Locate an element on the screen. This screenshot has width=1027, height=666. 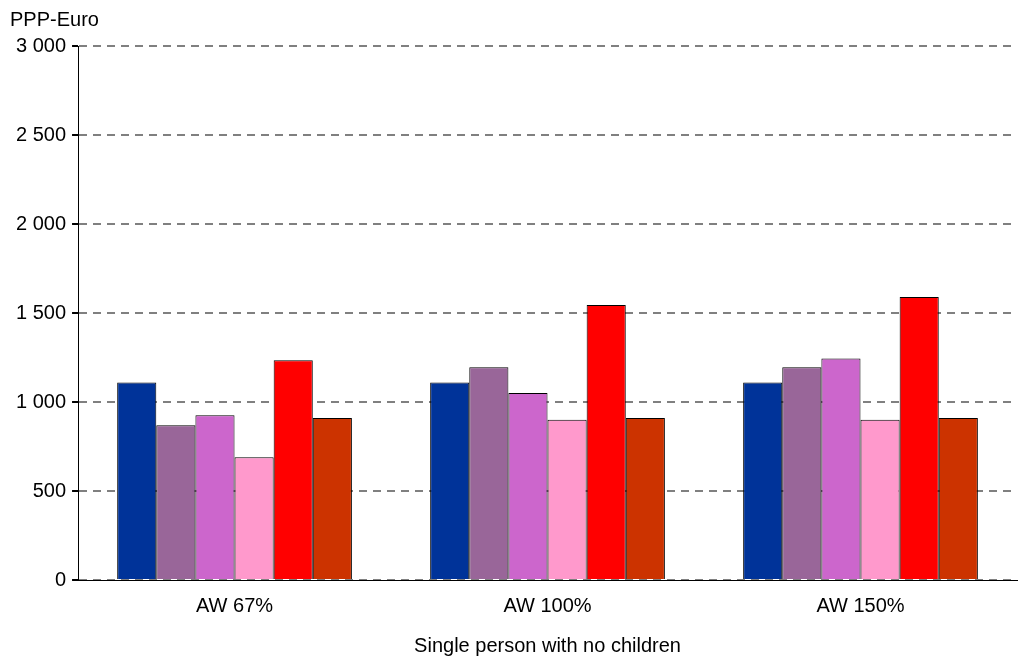
y-axis-title: PPP-Euro is located at coordinates (54, 18).